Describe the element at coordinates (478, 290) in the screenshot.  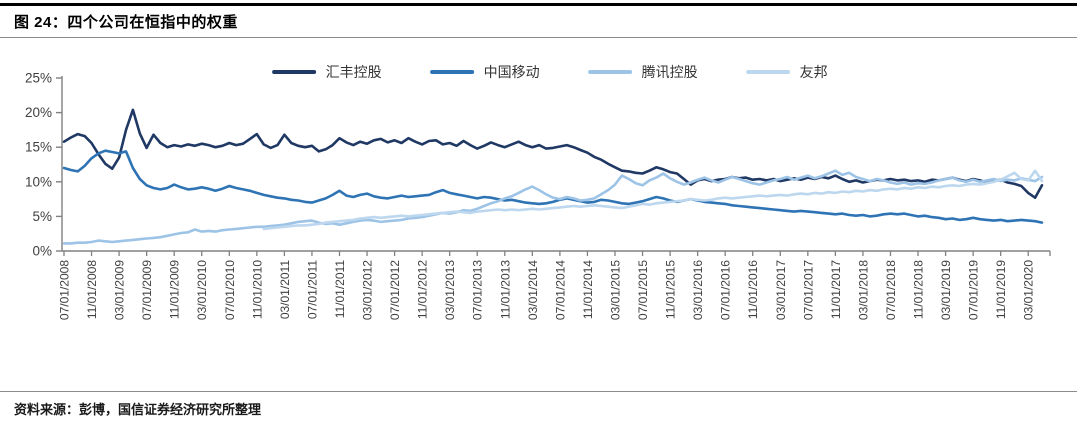
I see `x-tick-label: 07/01/2013` at that location.